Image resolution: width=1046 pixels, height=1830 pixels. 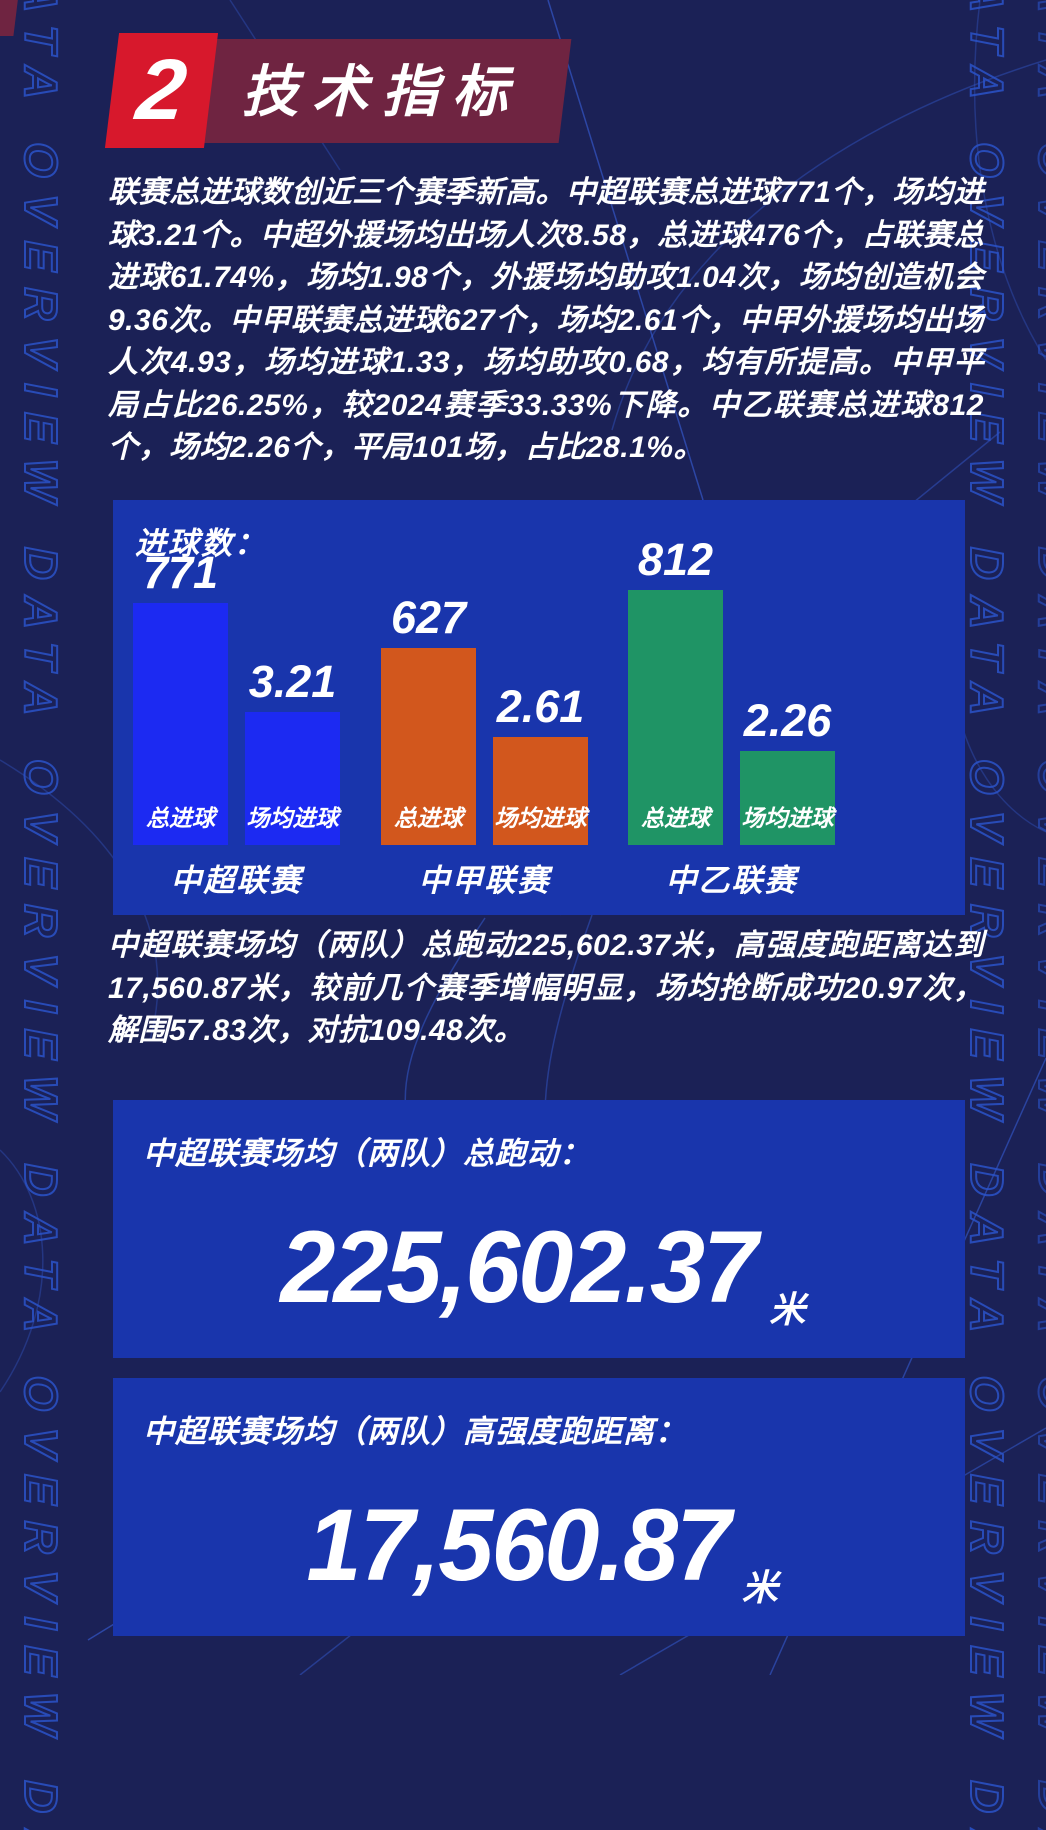 What do you see at coordinates (180, 572) in the screenshot?
I see `bar-value-total: 771` at bounding box center [180, 572].